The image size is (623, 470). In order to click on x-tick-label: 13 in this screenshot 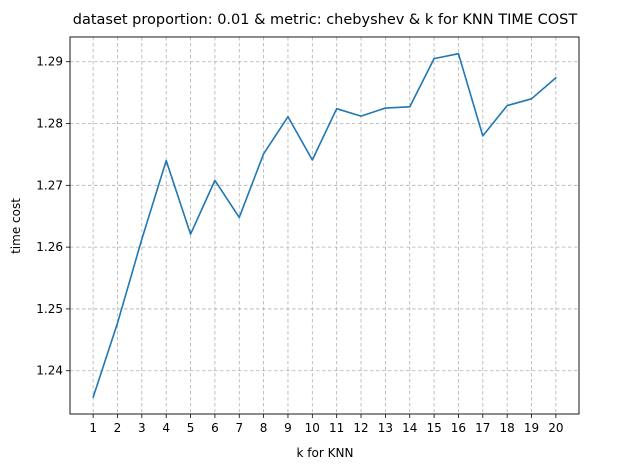, I will do `click(385, 428)`.